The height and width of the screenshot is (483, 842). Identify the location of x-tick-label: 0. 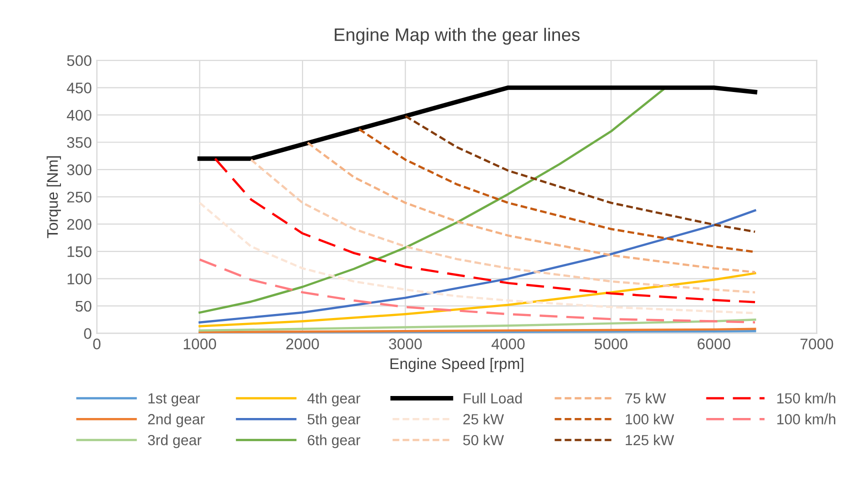
(96, 344).